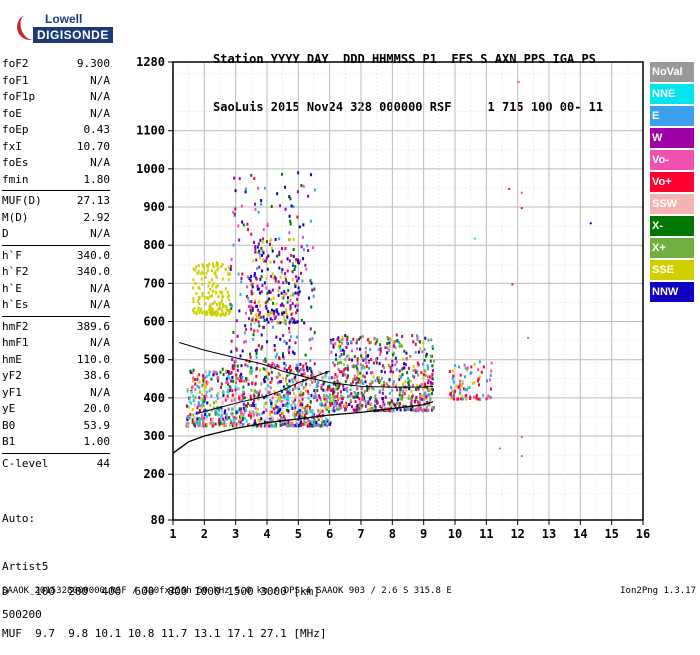  I want to click on version-footer: Ion2Png 1.3.17, so click(658, 591).